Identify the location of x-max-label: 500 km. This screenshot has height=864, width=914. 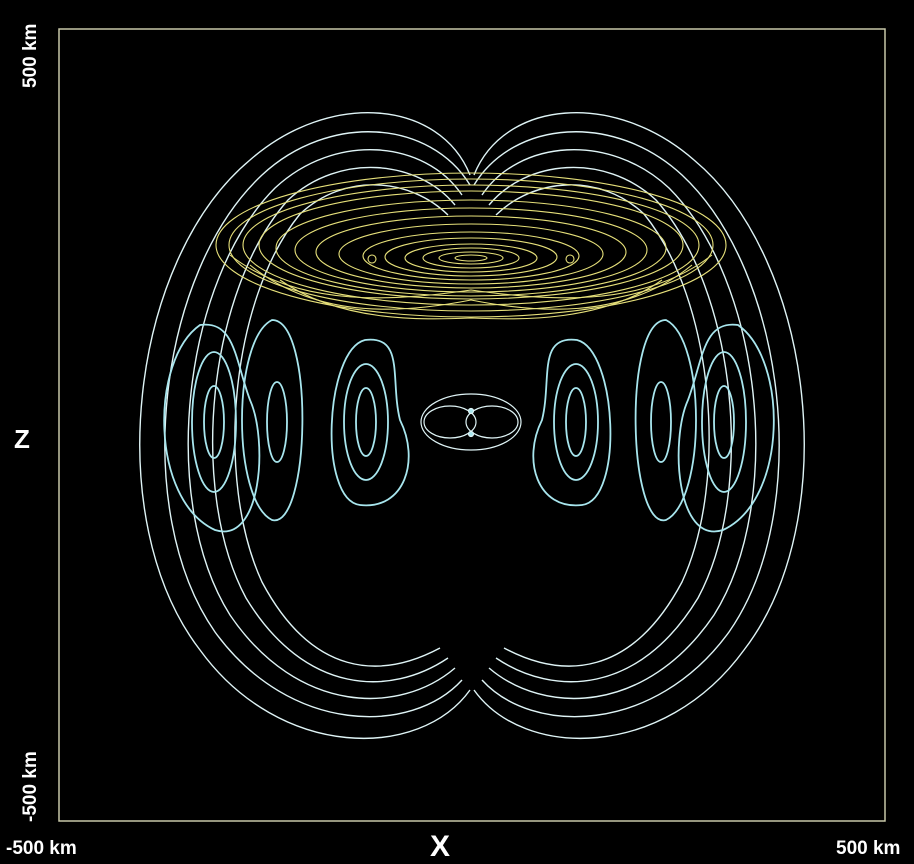
(868, 848).